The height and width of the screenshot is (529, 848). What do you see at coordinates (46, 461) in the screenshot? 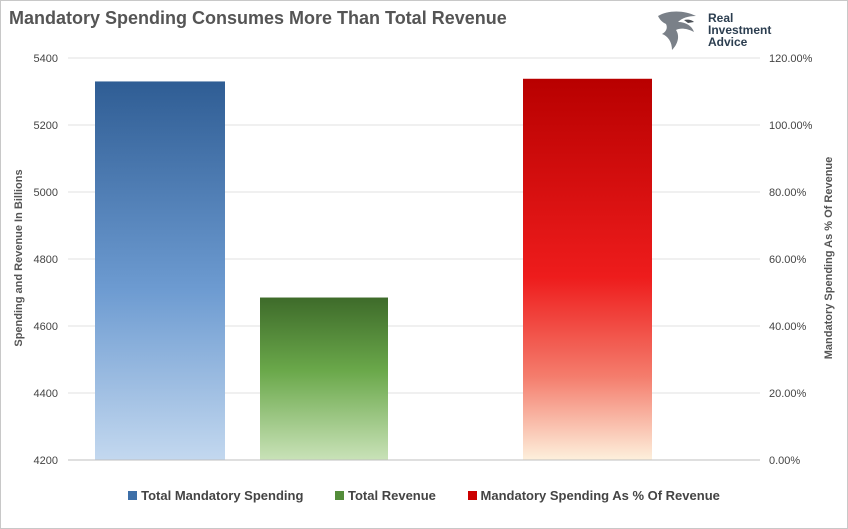
I see `y-tick-label-left: 4200` at bounding box center [46, 461].